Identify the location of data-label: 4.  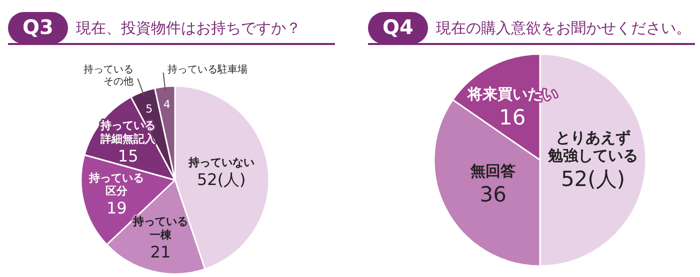
(166, 105).